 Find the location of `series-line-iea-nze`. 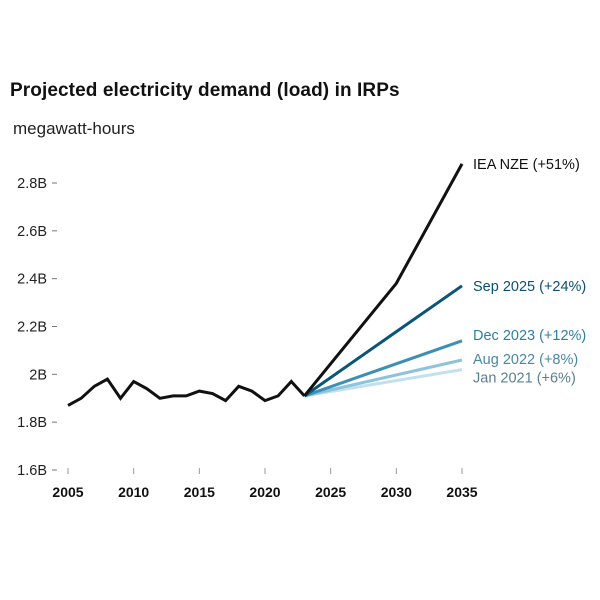

series-line-iea-nze is located at coordinates (383, 280).